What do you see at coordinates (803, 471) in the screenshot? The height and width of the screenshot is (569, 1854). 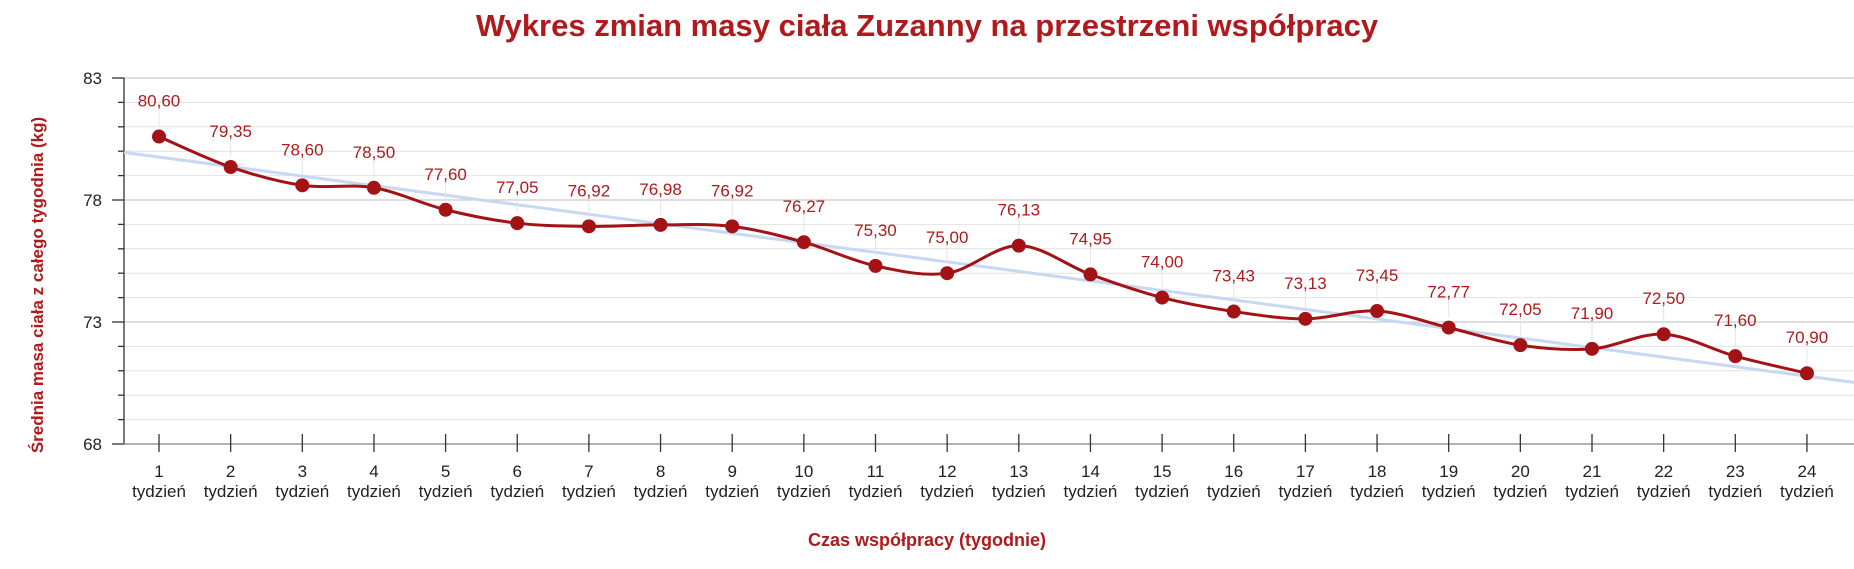 I see `x-tick-label-number: 10` at bounding box center [803, 471].